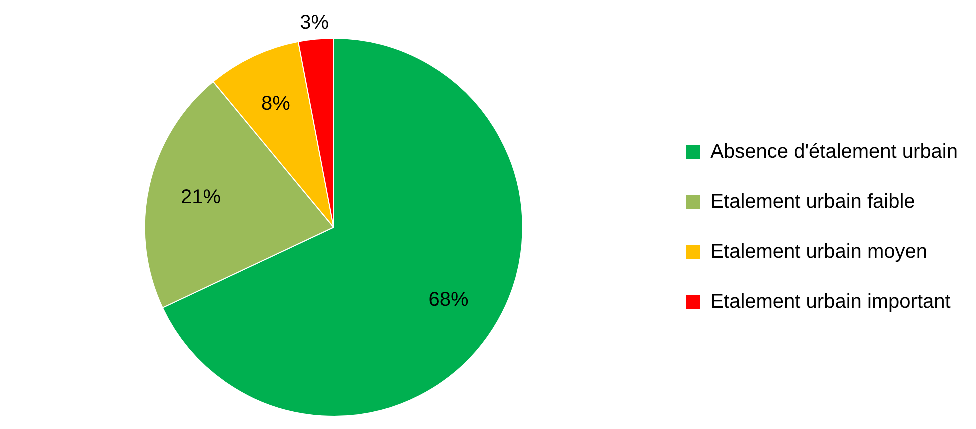 Image resolution: width=976 pixels, height=429 pixels. What do you see at coordinates (315, 23) in the screenshot?
I see `data-label: 3%` at bounding box center [315, 23].